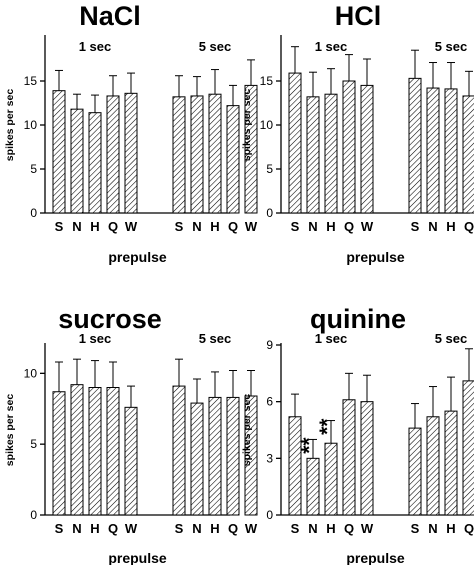 This screenshot has width=474, height=565. Describe the element at coordinates (269, 345) in the screenshot. I see `y-tick-label: 9` at that location.